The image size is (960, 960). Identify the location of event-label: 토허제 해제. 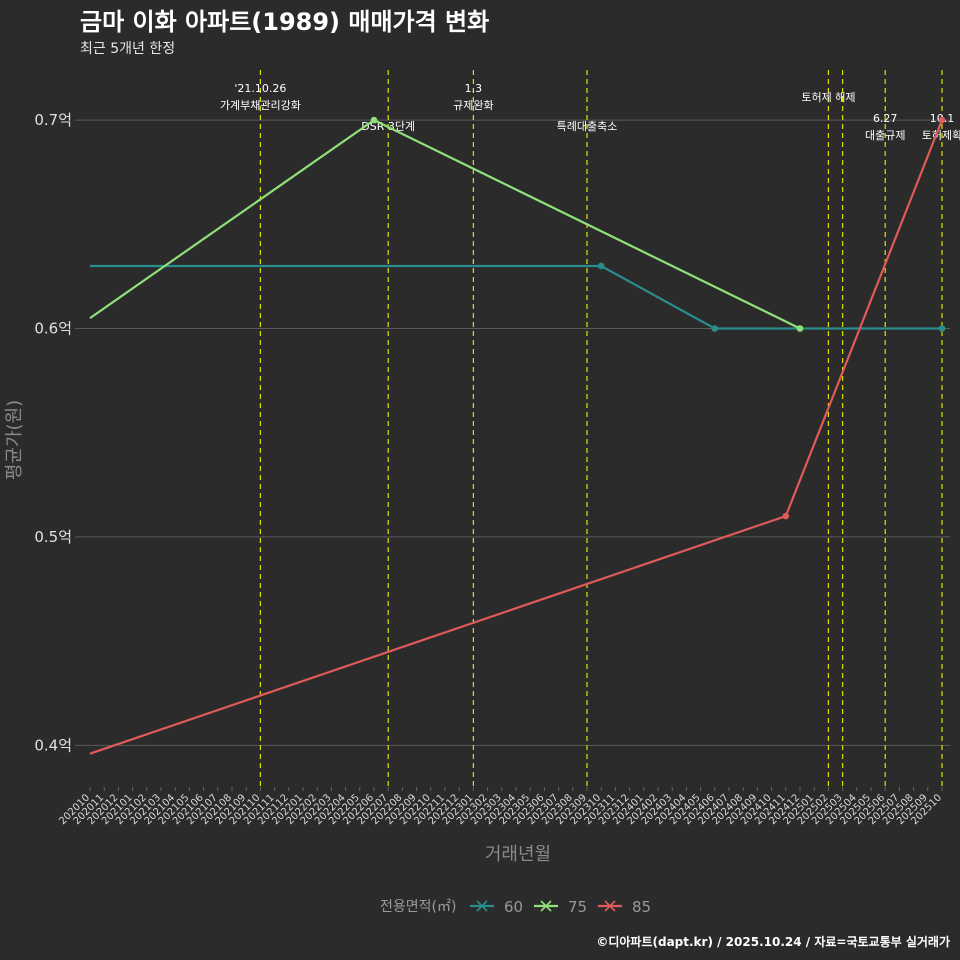
(828, 97).